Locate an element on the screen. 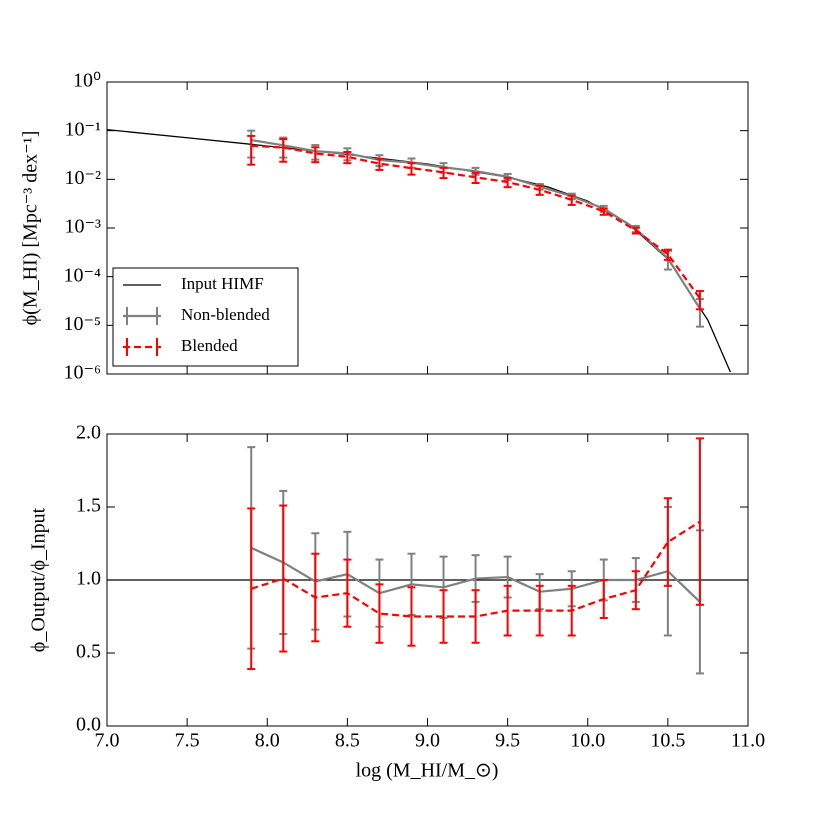 This screenshot has height=830, width=830. x-tick-label: 7.0 is located at coordinates (107, 741).